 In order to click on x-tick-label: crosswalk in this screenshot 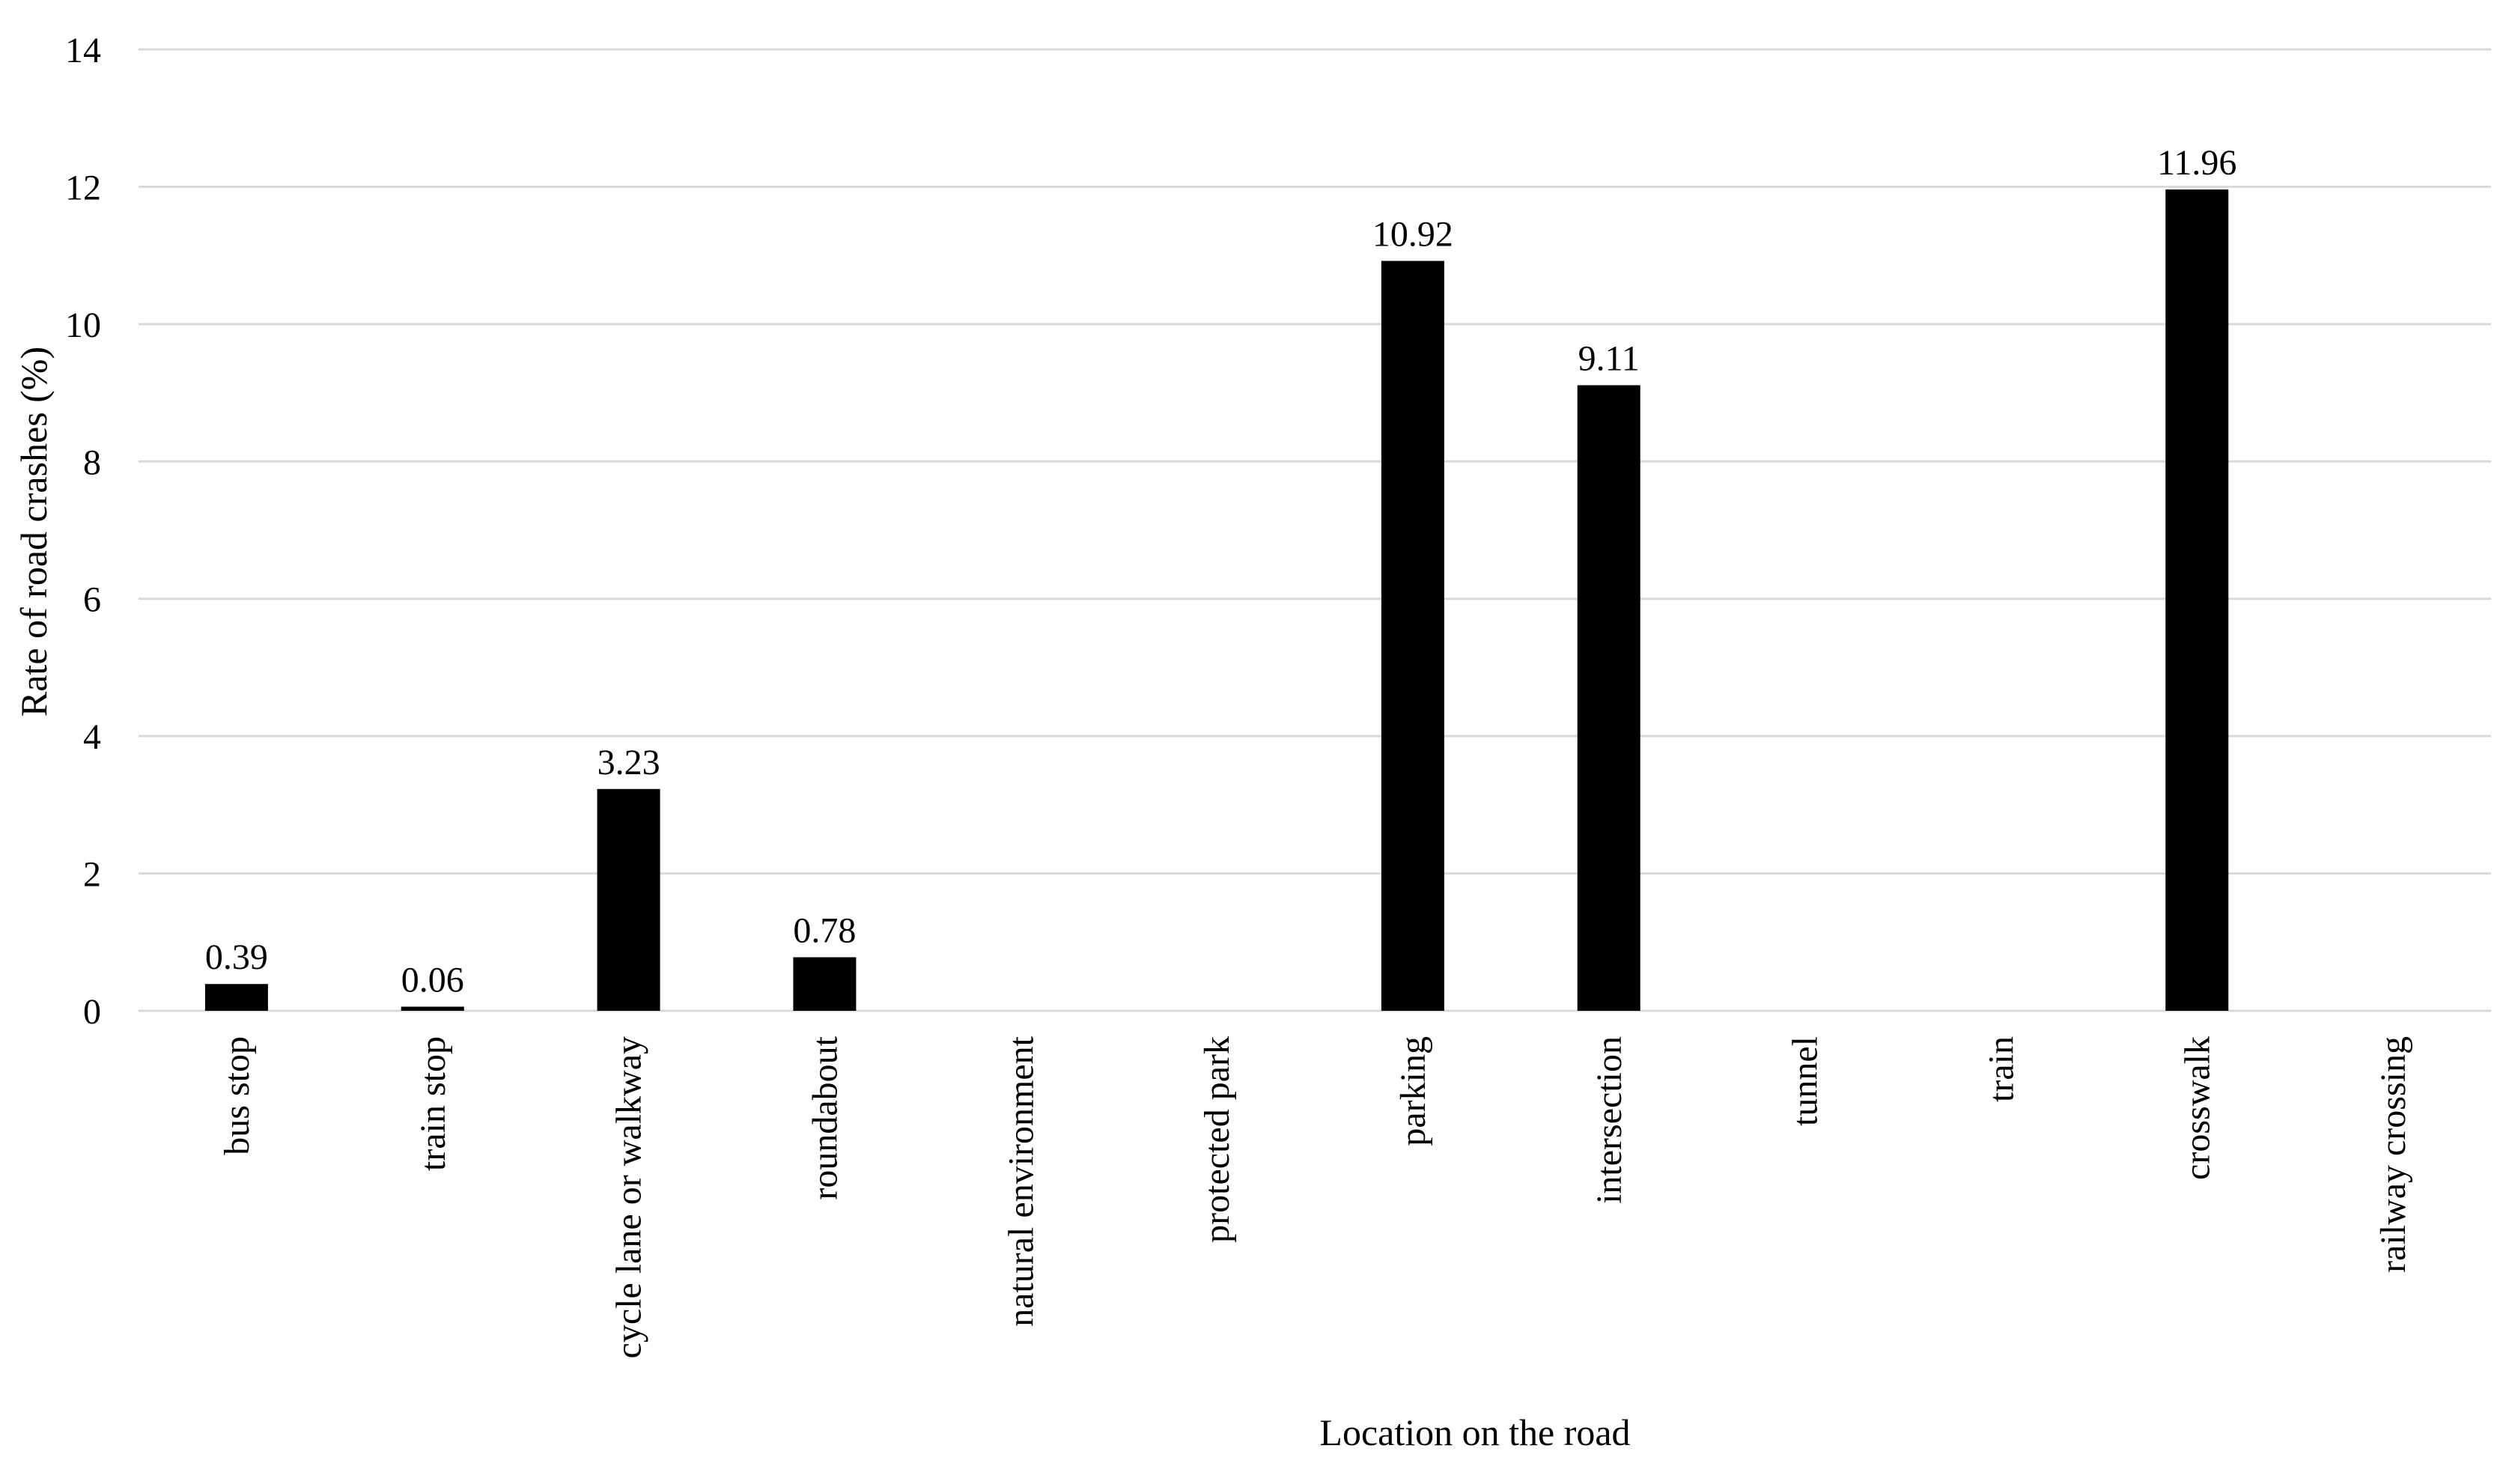, I will do `click(2197, 1108)`.